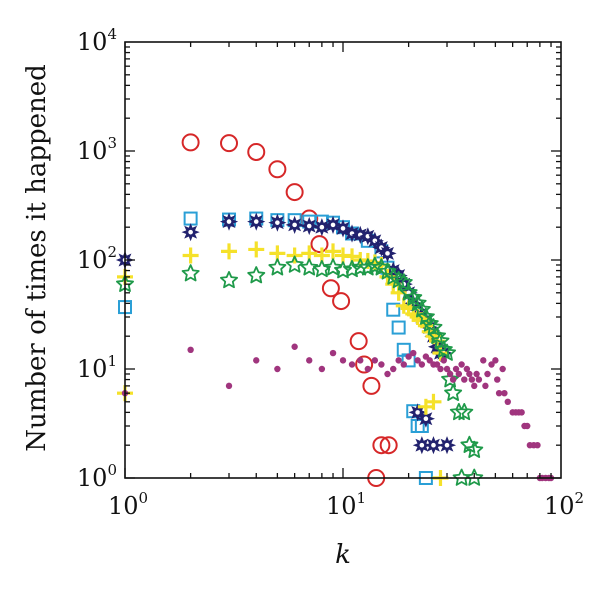  I want to click on y-axis-label: Number of times it happened, so click(37, 258).